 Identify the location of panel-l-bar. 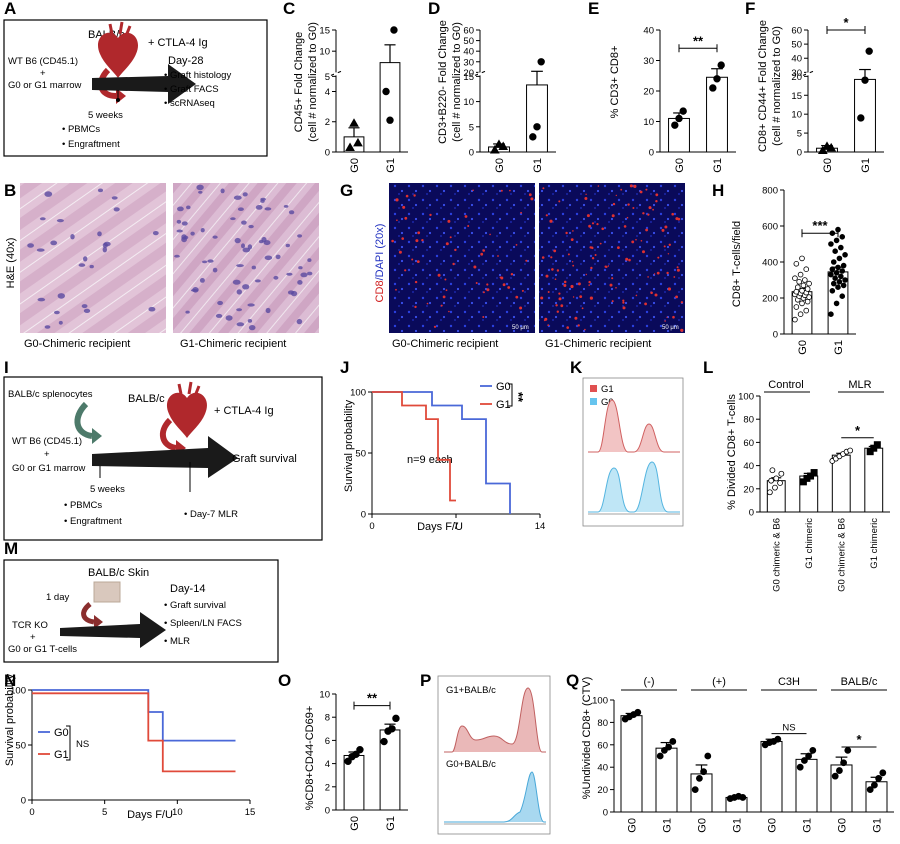
(841, 483).